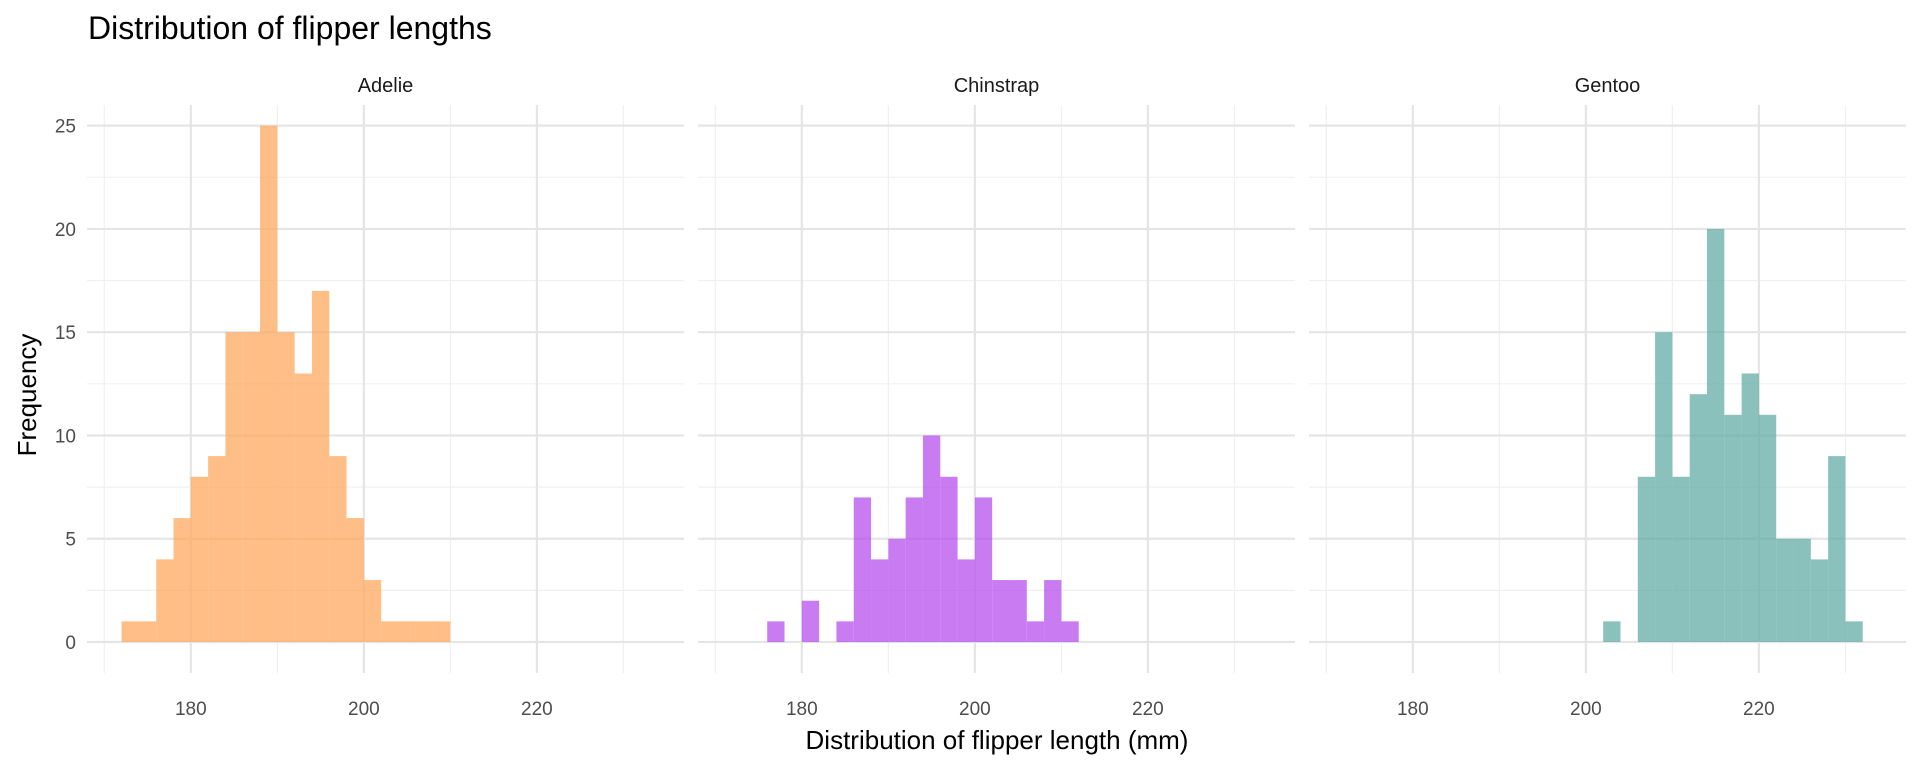 This screenshot has width=1920, height=768. I want to click on x-axis-title: Distribution of flipper length (mm), so click(997, 740).